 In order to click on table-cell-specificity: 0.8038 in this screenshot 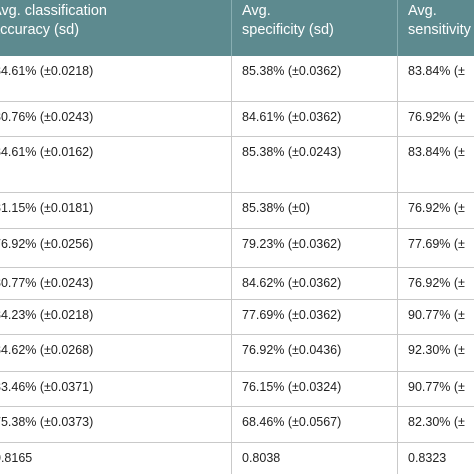, I will do `click(315, 458)`.